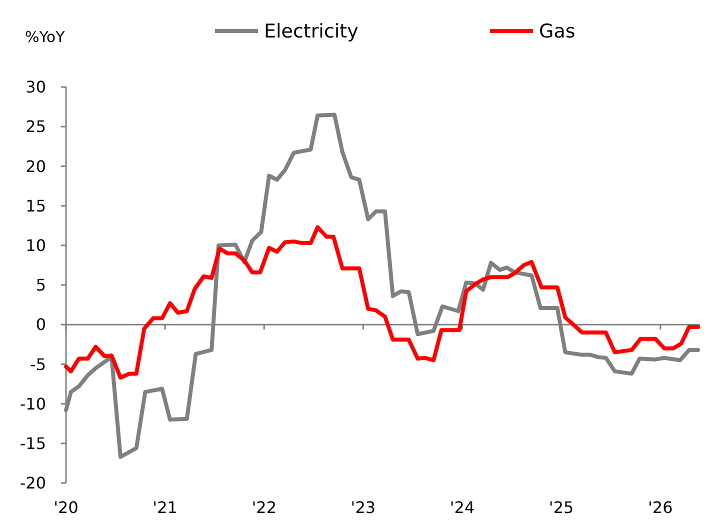 Image resolution: width=713 pixels, height=531 pixels. Describe the element at coordinates (38, 364) in the screenshot. I see `y-tick-label: -5` at that location.